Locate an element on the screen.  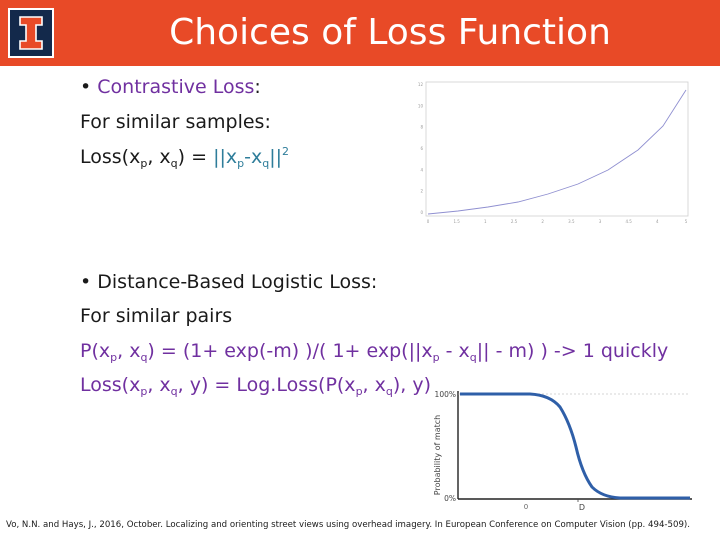
x-tick-zero: 0 is located at coordinates (526, 507).